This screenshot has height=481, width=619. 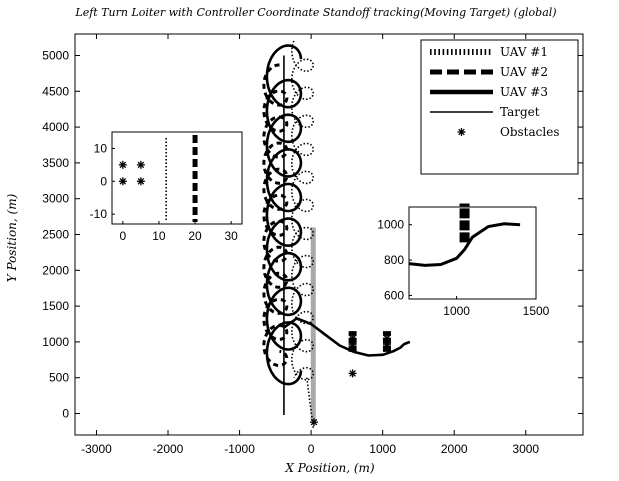 I want to click on x-tick-label: -1000, so click(x=239, y=449).